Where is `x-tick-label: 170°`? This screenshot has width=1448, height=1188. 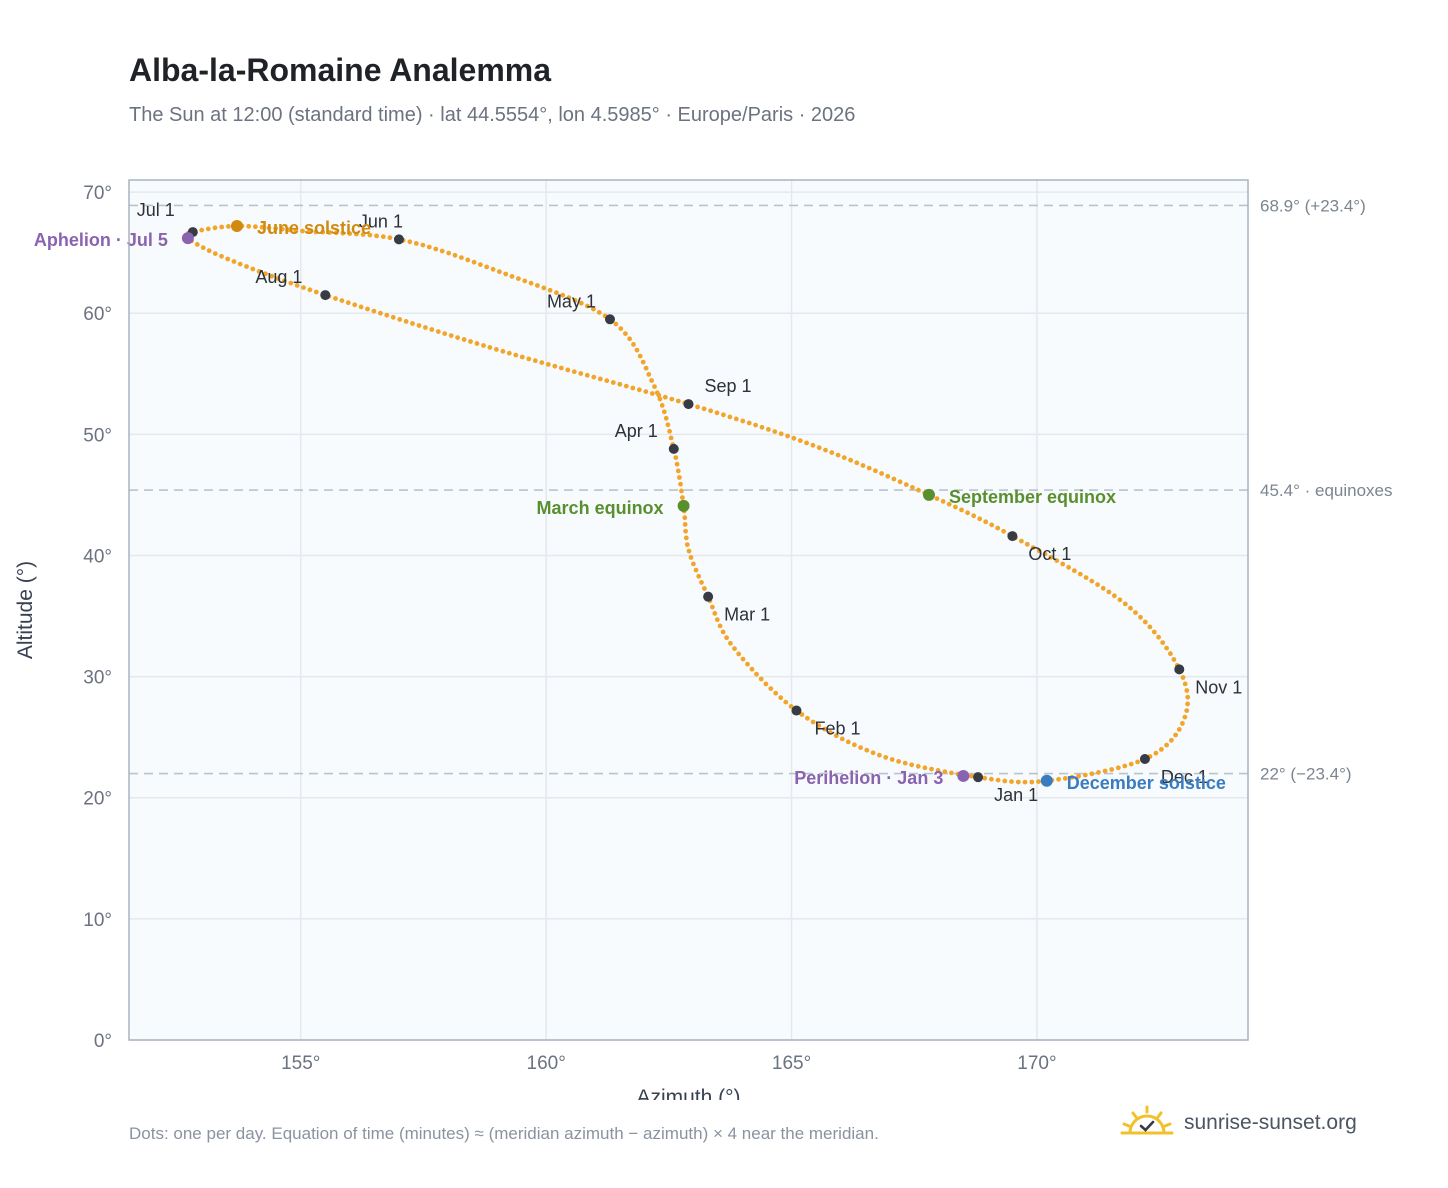
x-tick-label: 170° is located at coordinates (1036, 1063).